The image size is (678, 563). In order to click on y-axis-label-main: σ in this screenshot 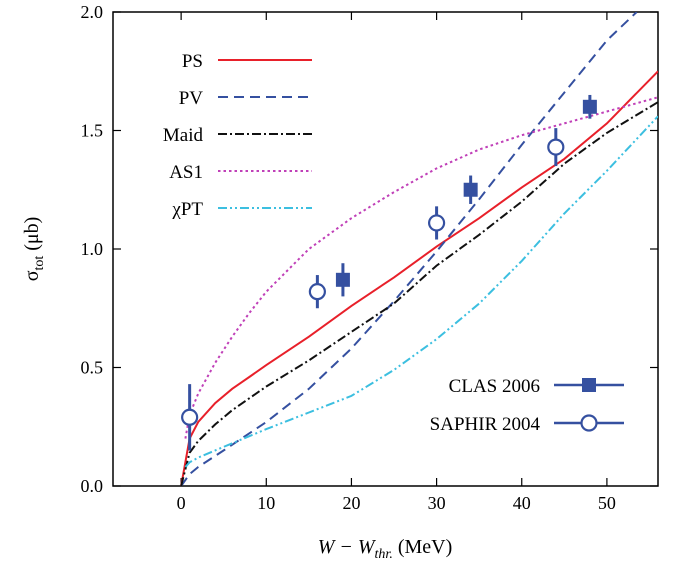, I will do `click(32, 275)`.